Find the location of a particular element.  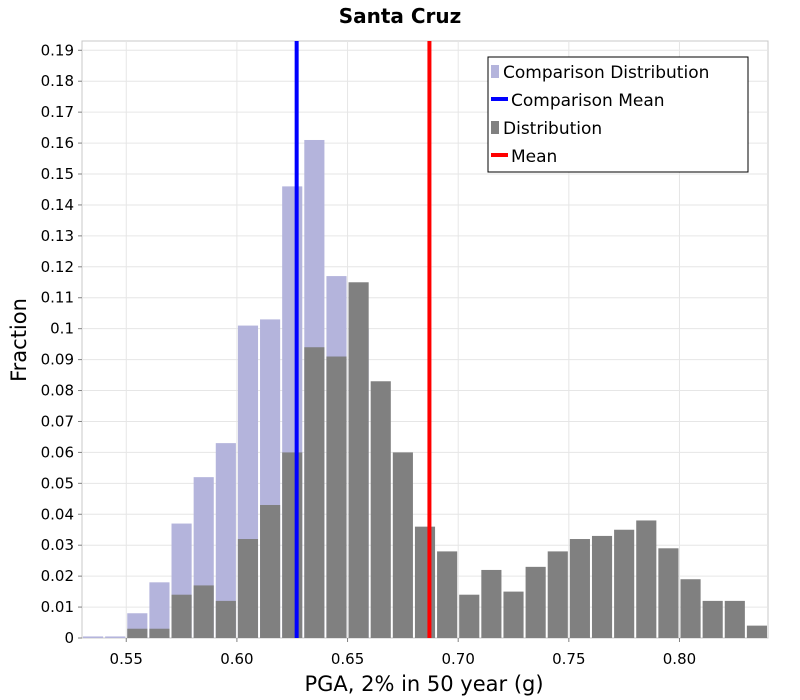

legend-swatch-mean is located at coordinates (499, 155).